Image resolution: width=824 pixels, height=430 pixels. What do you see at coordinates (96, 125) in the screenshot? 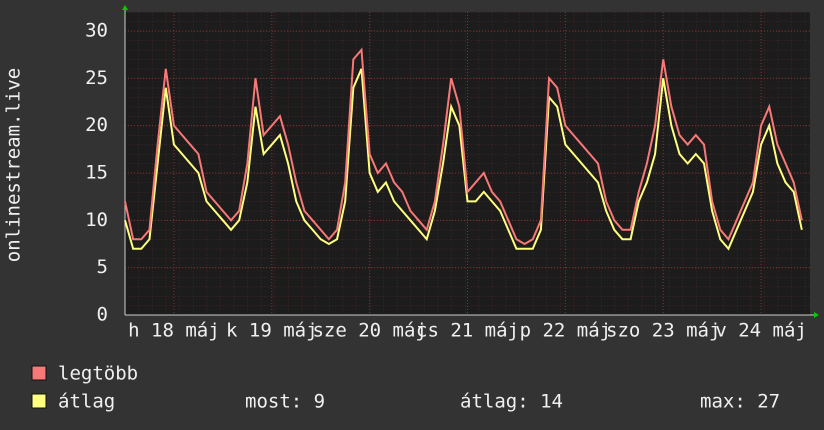
I see `y-tick-label: 20` at bounding box center [96, 125].